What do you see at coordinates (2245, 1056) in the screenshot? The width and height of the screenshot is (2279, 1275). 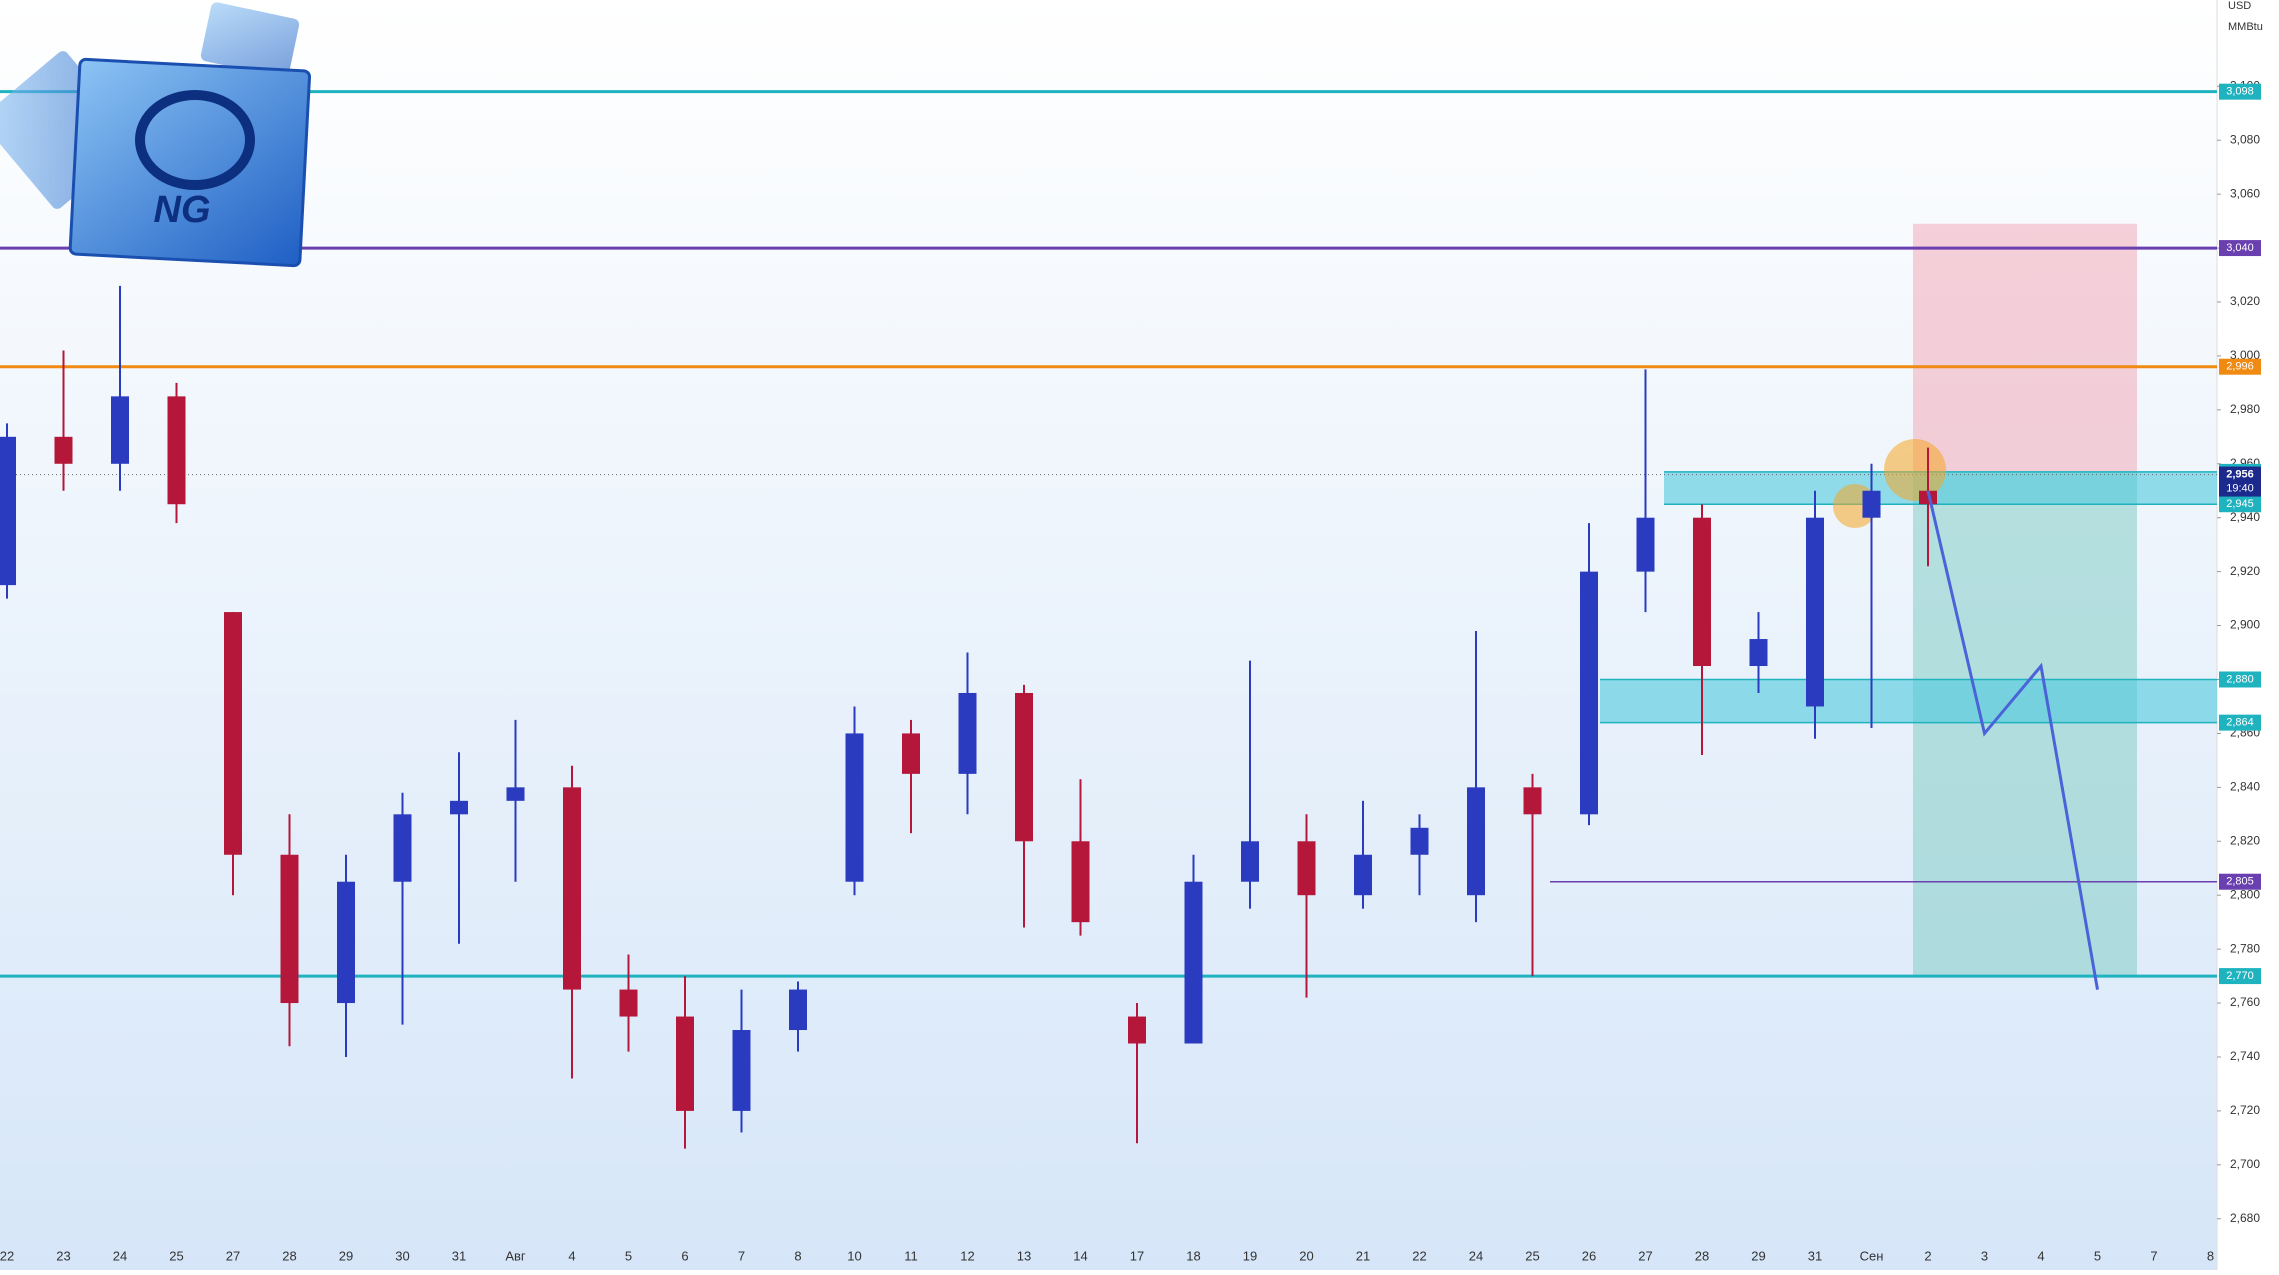 I see `y-tick-label: 2,740` at bounding box center [2245, 1056].